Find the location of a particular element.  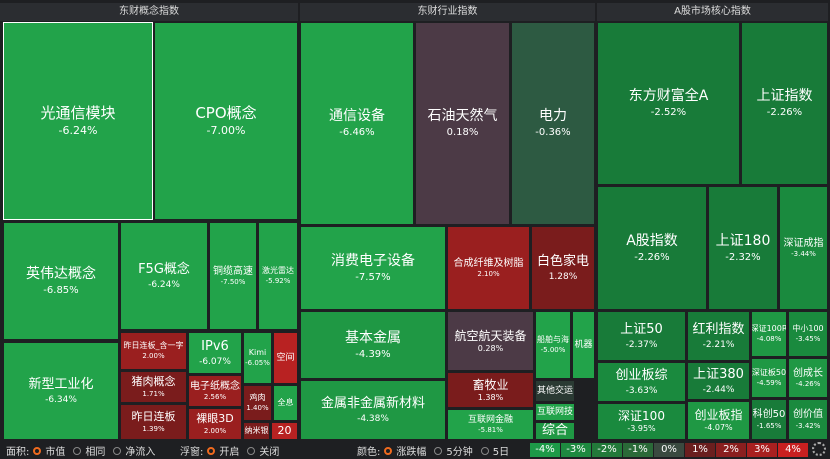

tile-name: IPv6 is located at coordinates (215, 347).